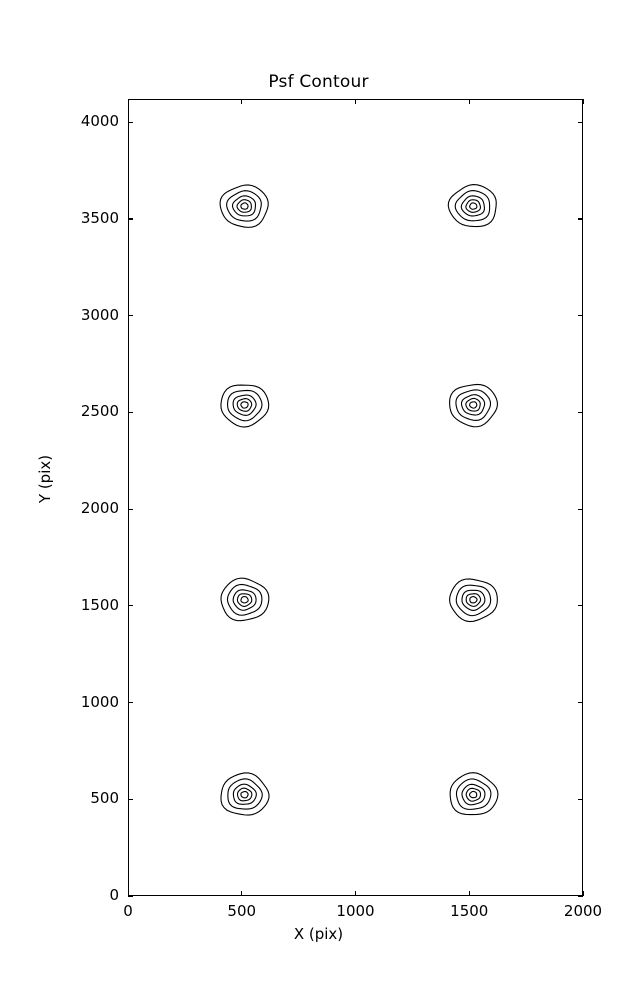  Describe the element at coordinates (99, 508) in the screenshot. I see `y-axis-tick-label: 2000` at that location.